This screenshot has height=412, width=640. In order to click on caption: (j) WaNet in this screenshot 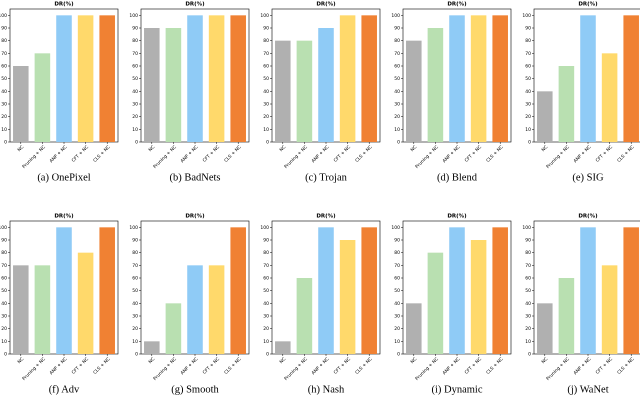, I will do `click(587, 389)`.